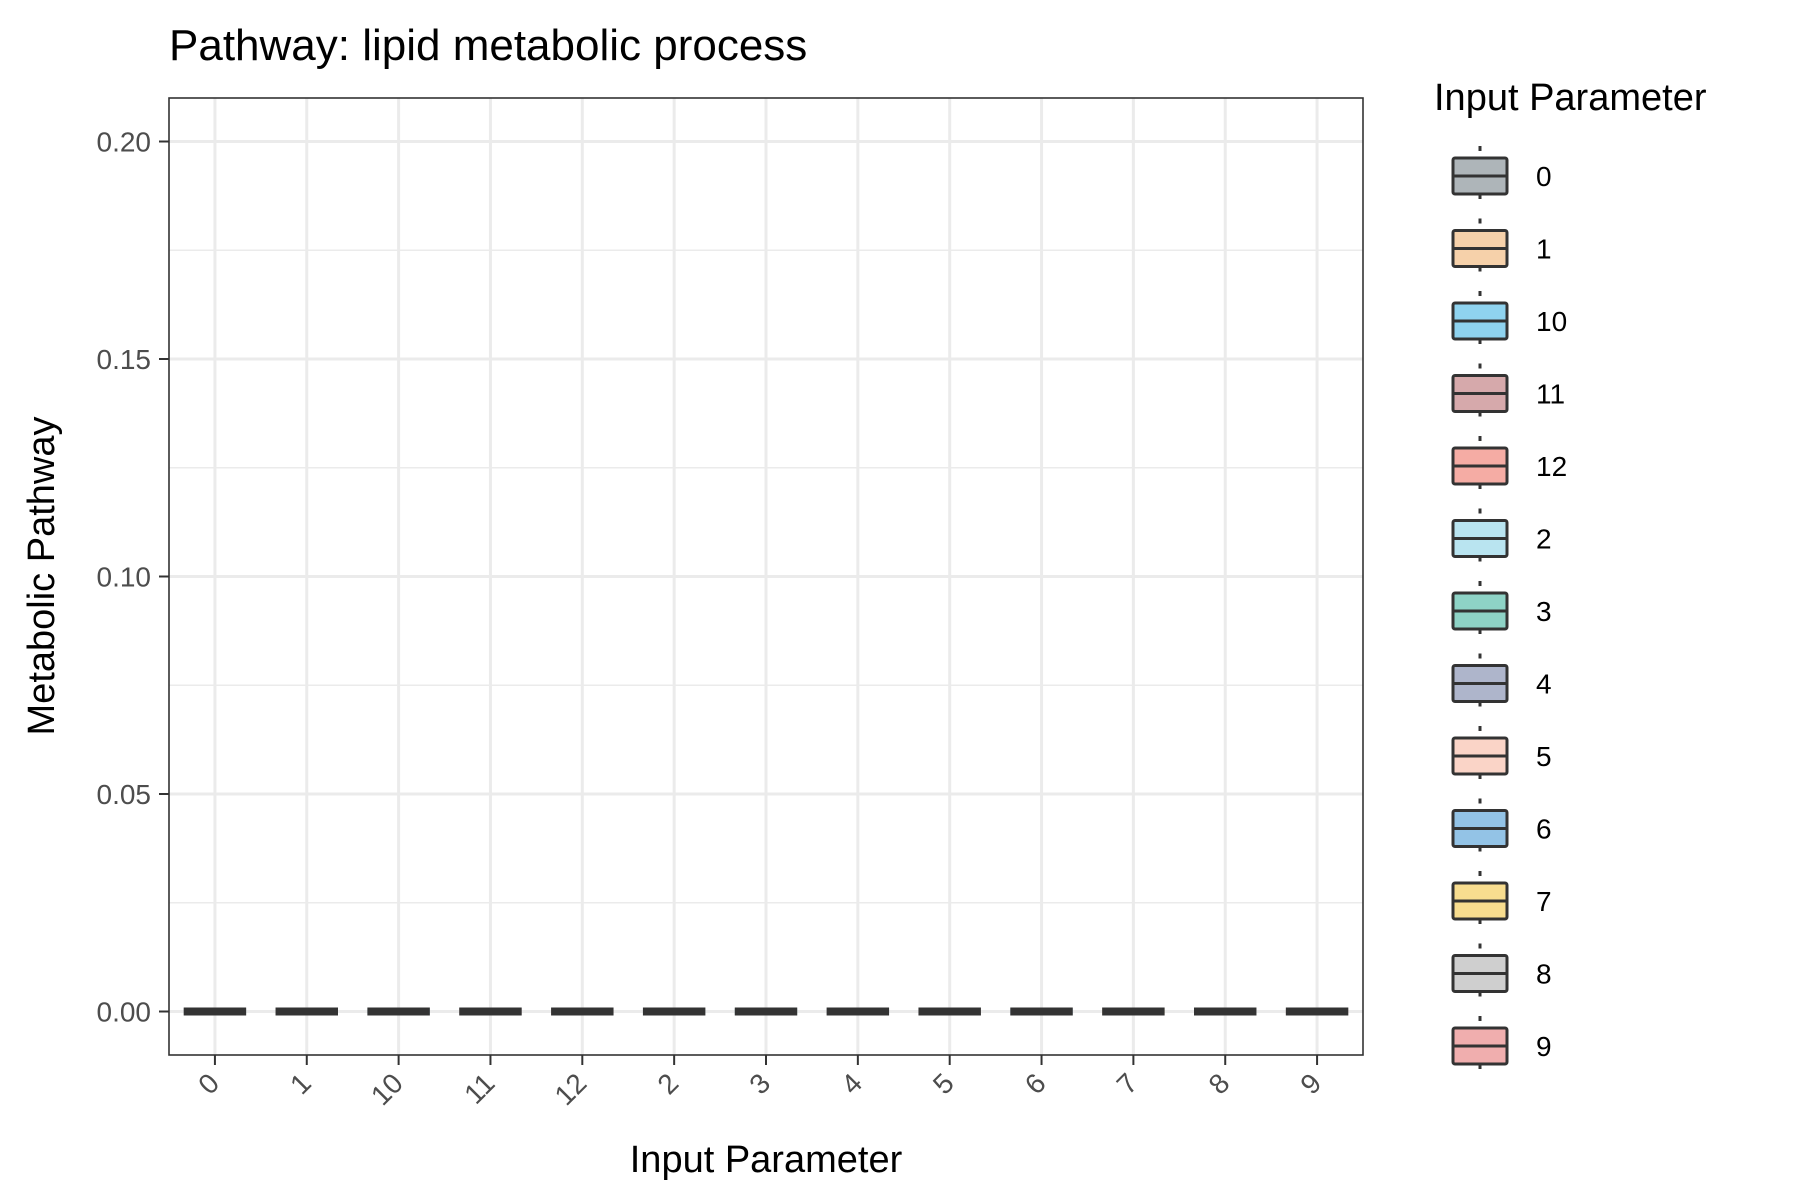  I want to click on legend-label: 10, so click(1551, 321).